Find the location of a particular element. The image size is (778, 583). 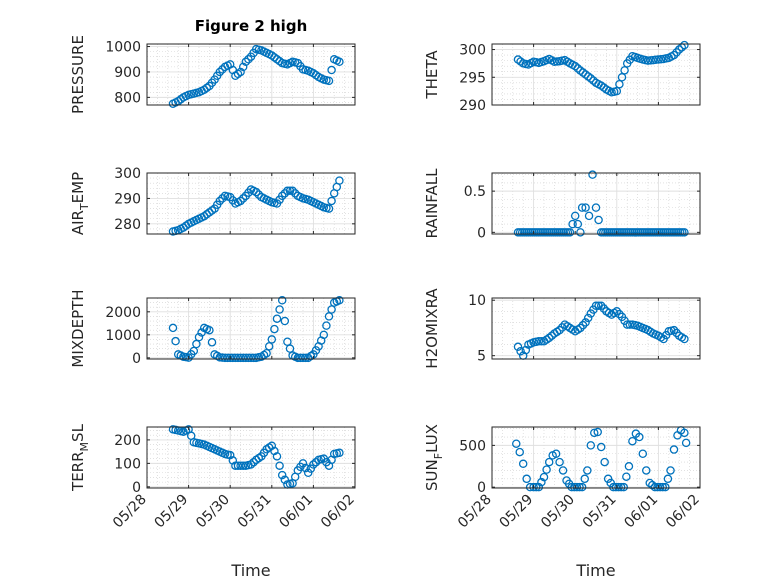

y-tick-label: 0.5 is located at coordinates (475, 192).